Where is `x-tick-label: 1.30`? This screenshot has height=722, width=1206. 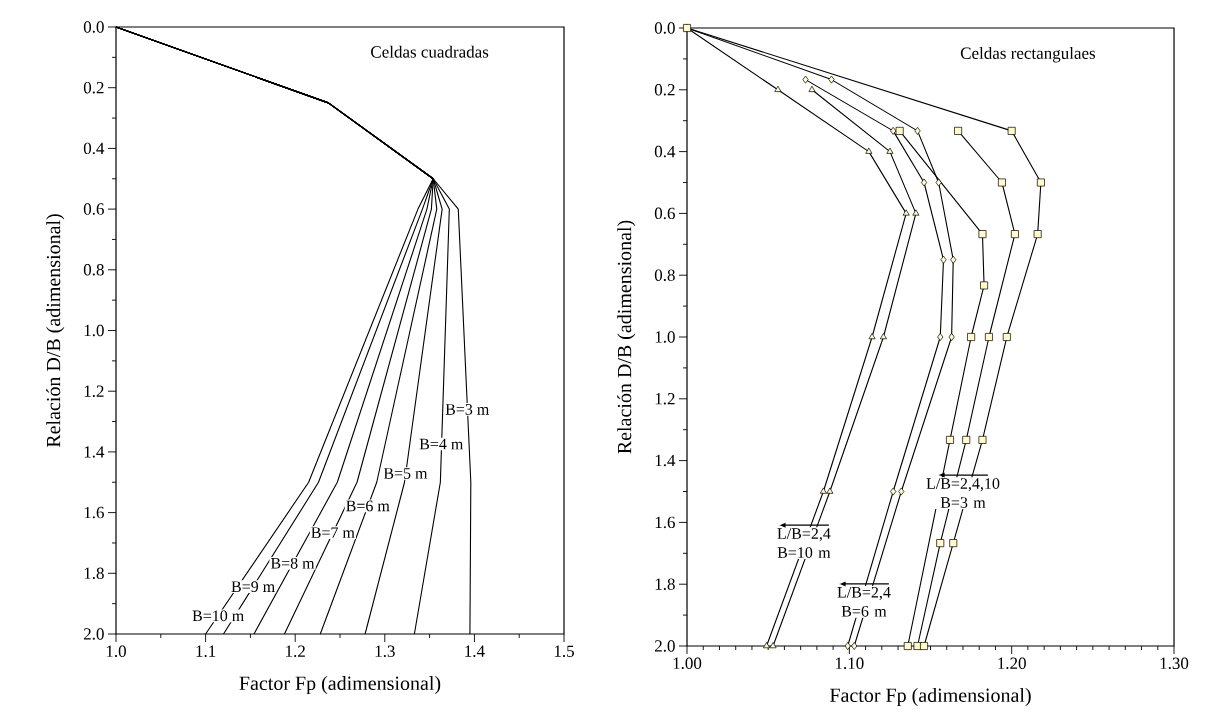
x-tick-label: 1.30 is located at coordinates (1174, 663).